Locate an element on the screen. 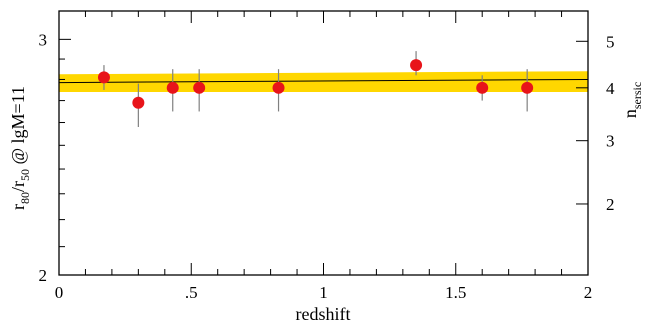  y-axis-title-left: r80/r50 @ lgM=11 is located at coordinates (20, 148).